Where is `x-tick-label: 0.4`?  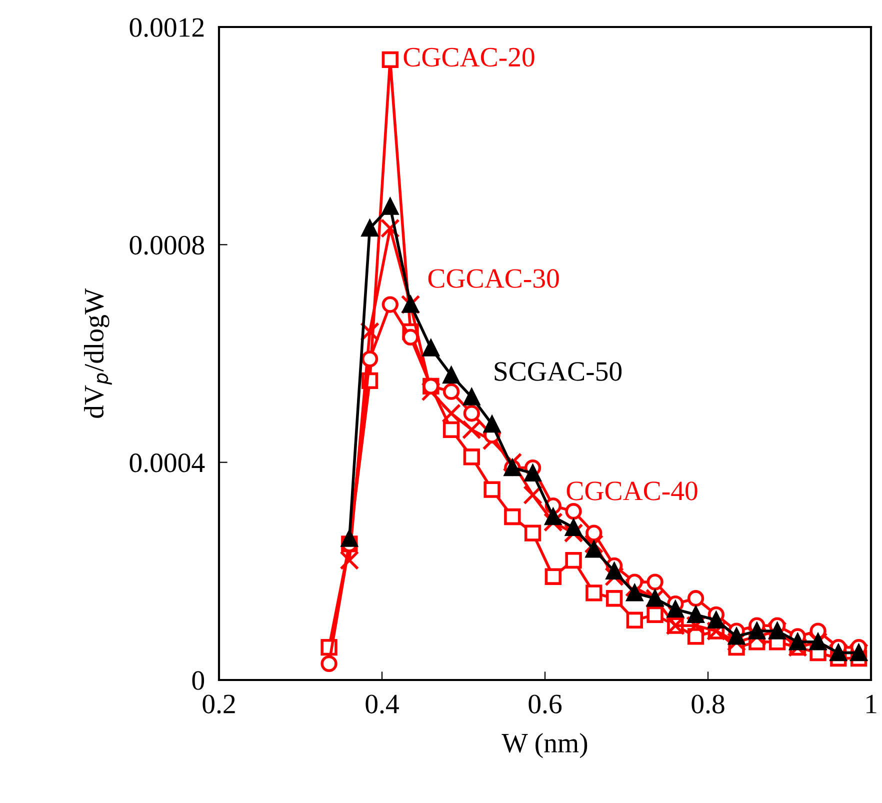
x-tick-label: 0.4 is located at coordinates (382, 704).